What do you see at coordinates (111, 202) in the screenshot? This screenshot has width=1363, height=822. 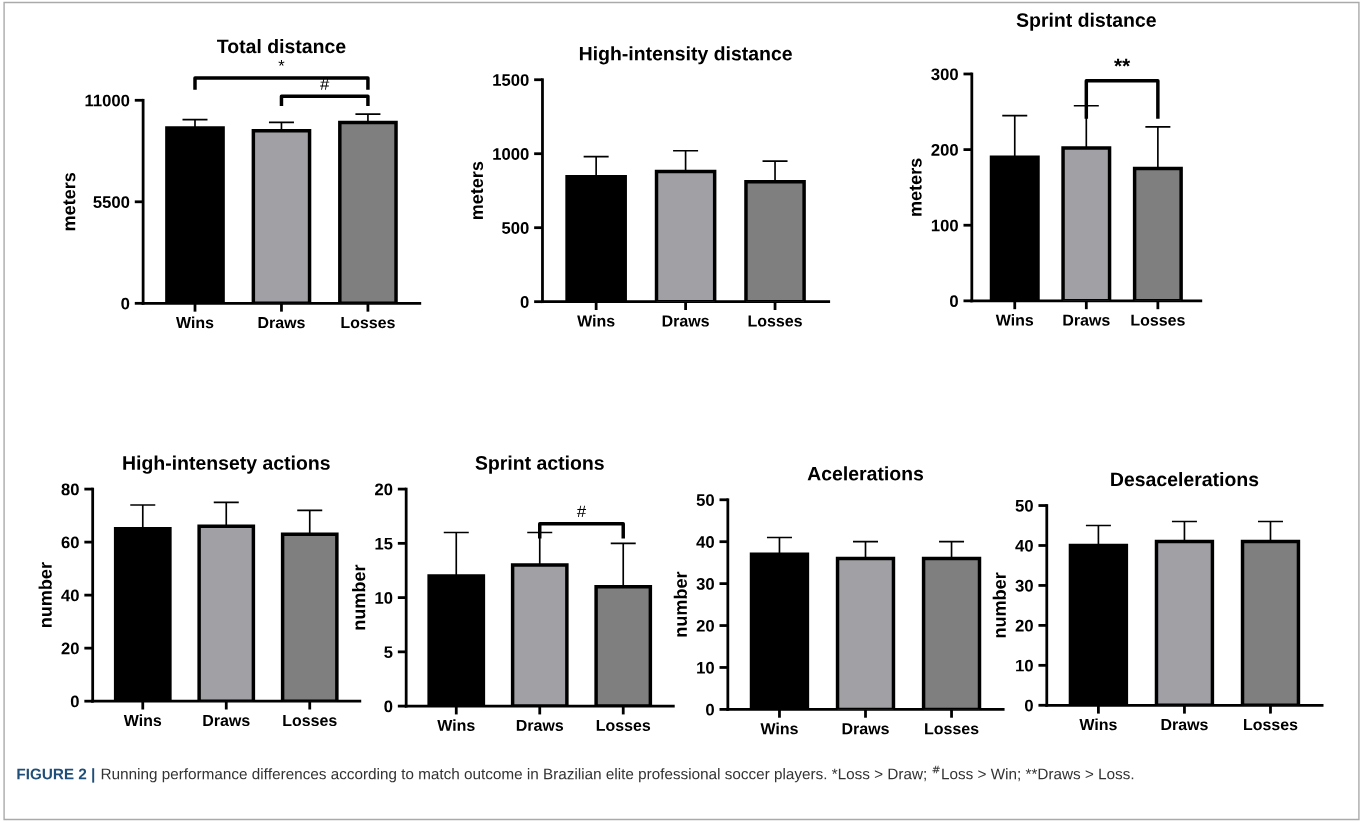 I see `y-tick-label: 5500` at bounding box center [111, 202].